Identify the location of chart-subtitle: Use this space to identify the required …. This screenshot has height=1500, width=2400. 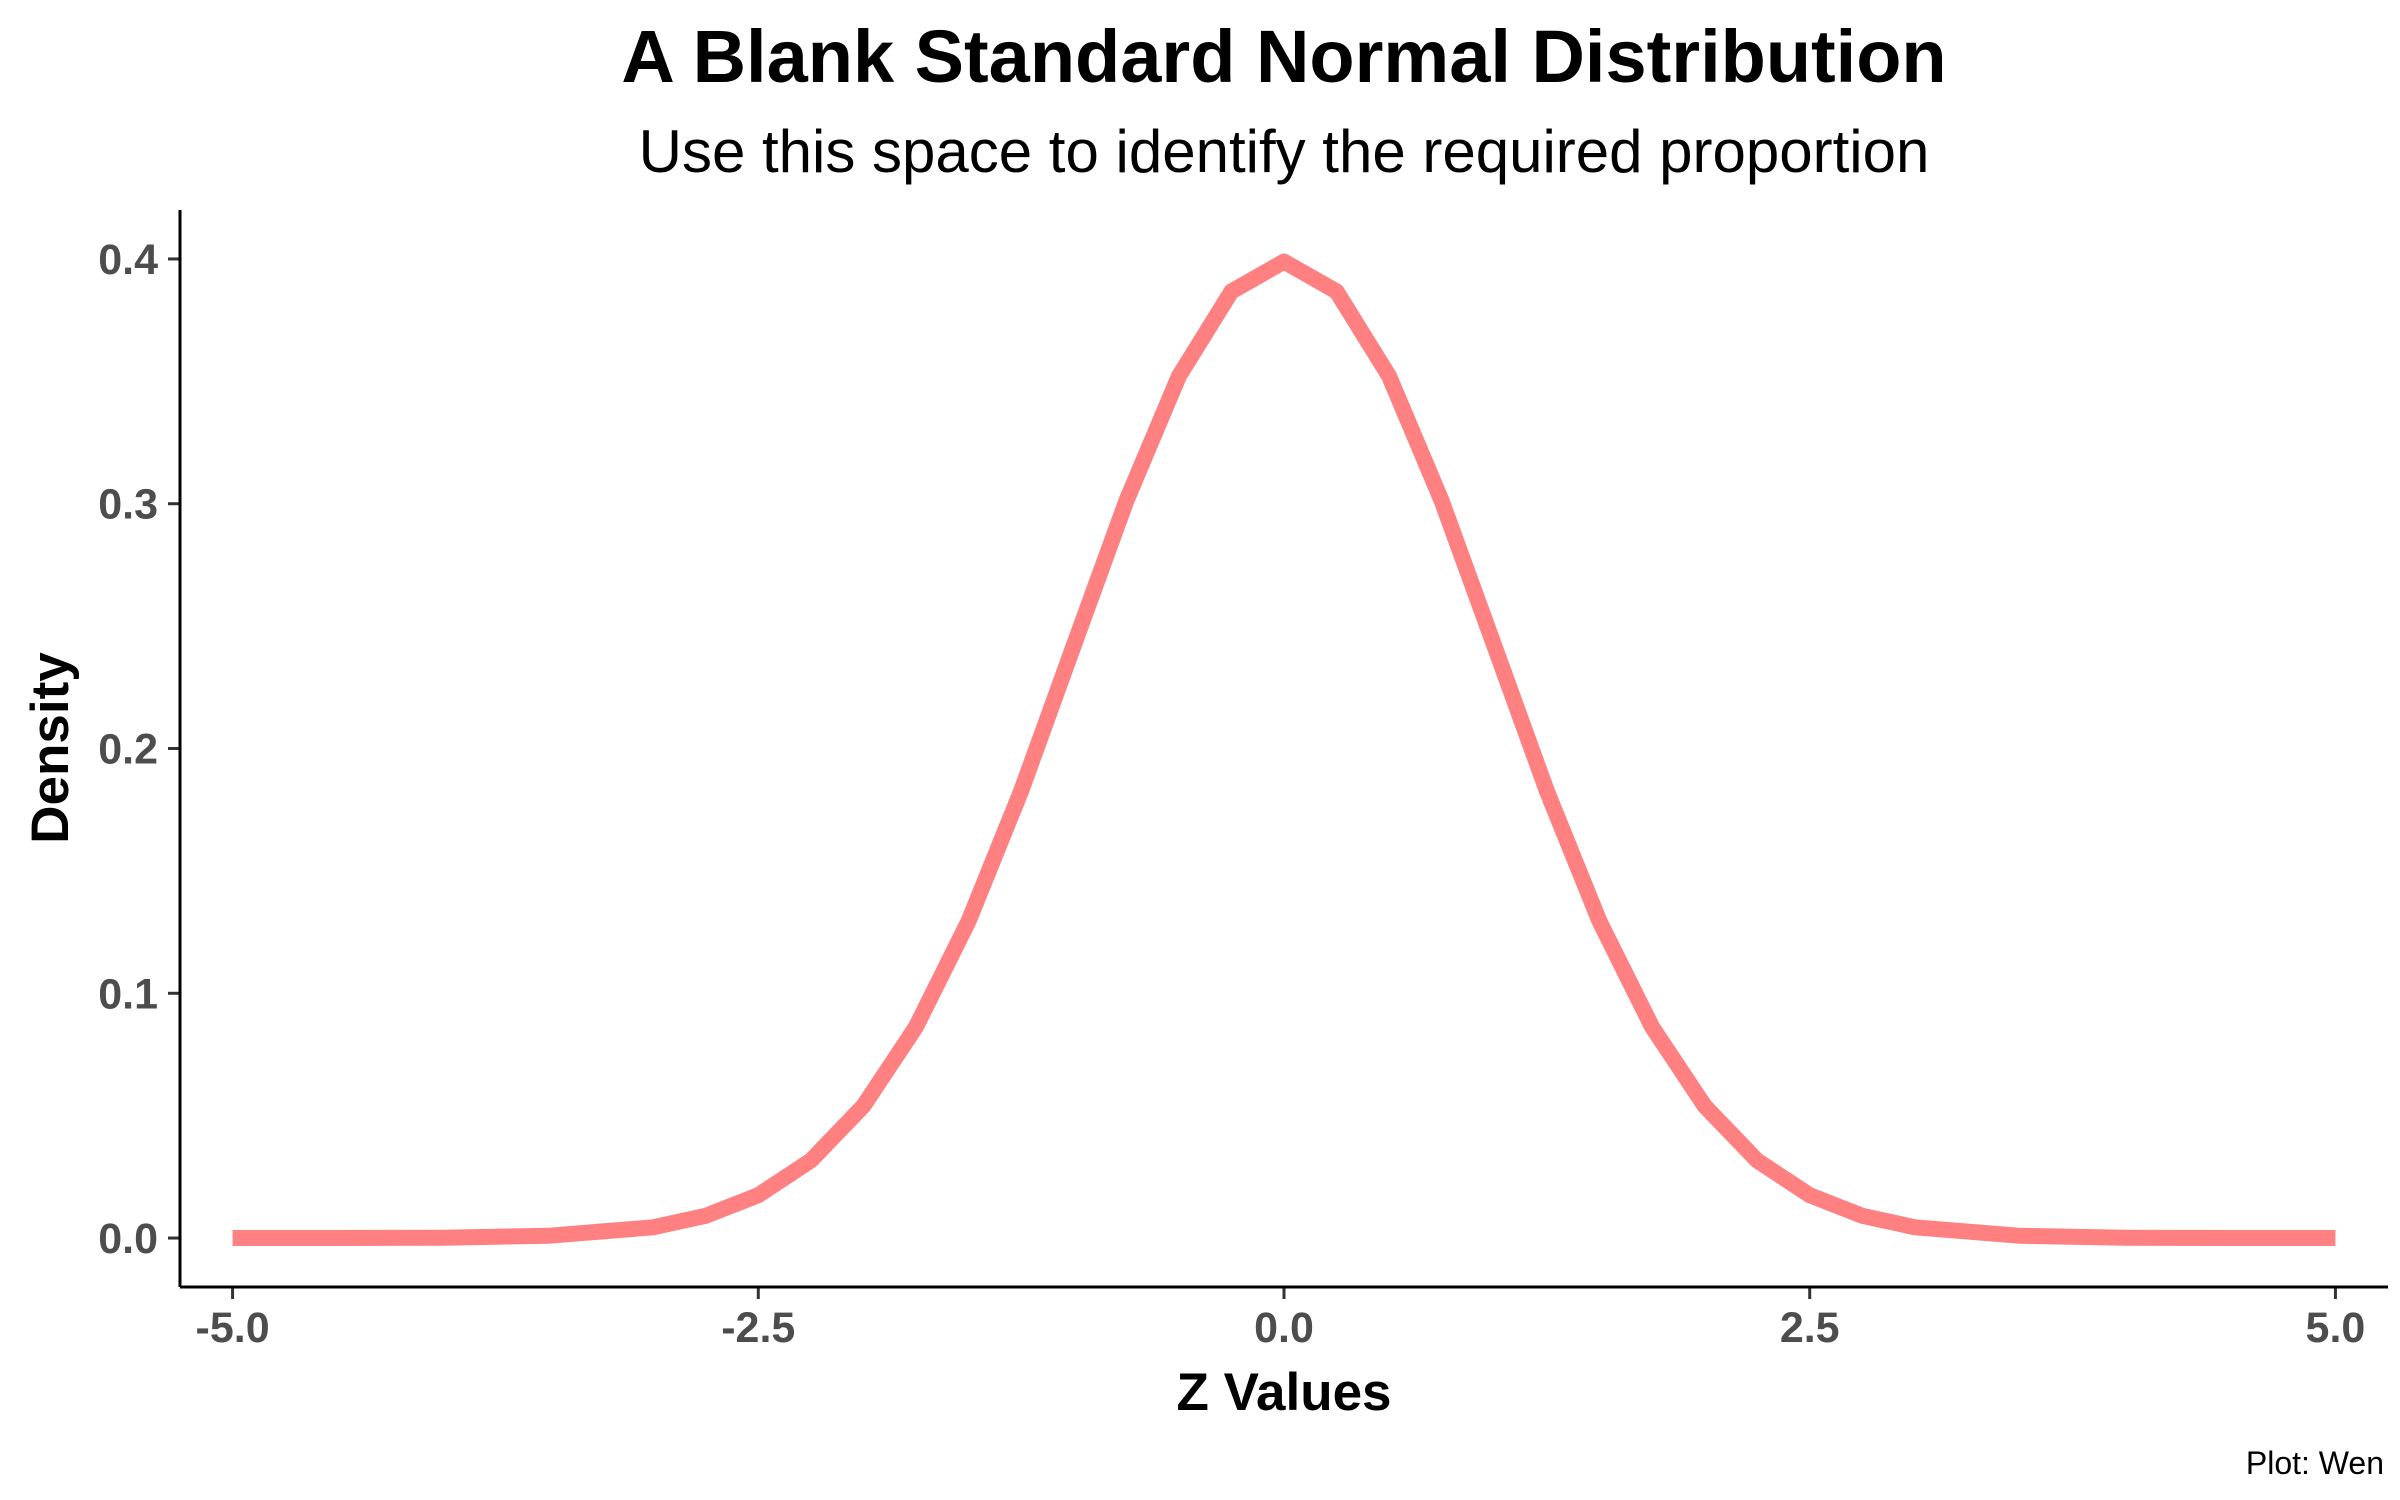
(1284, 151).